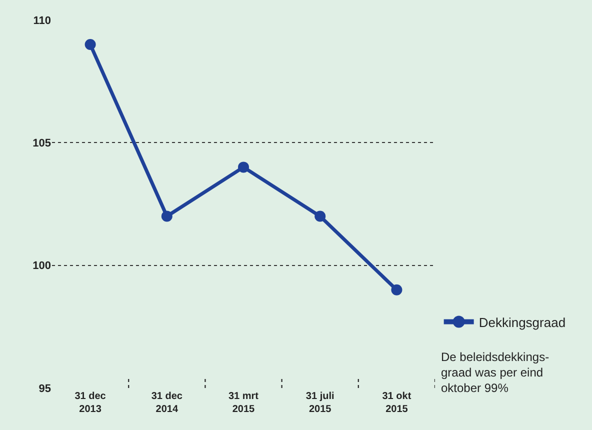 Image resolution: width=592 pixels, height=430 pixels. Describe the element at coordinates (42, 20) in the screenshot. I see `y-tick-label: 110` at that location.